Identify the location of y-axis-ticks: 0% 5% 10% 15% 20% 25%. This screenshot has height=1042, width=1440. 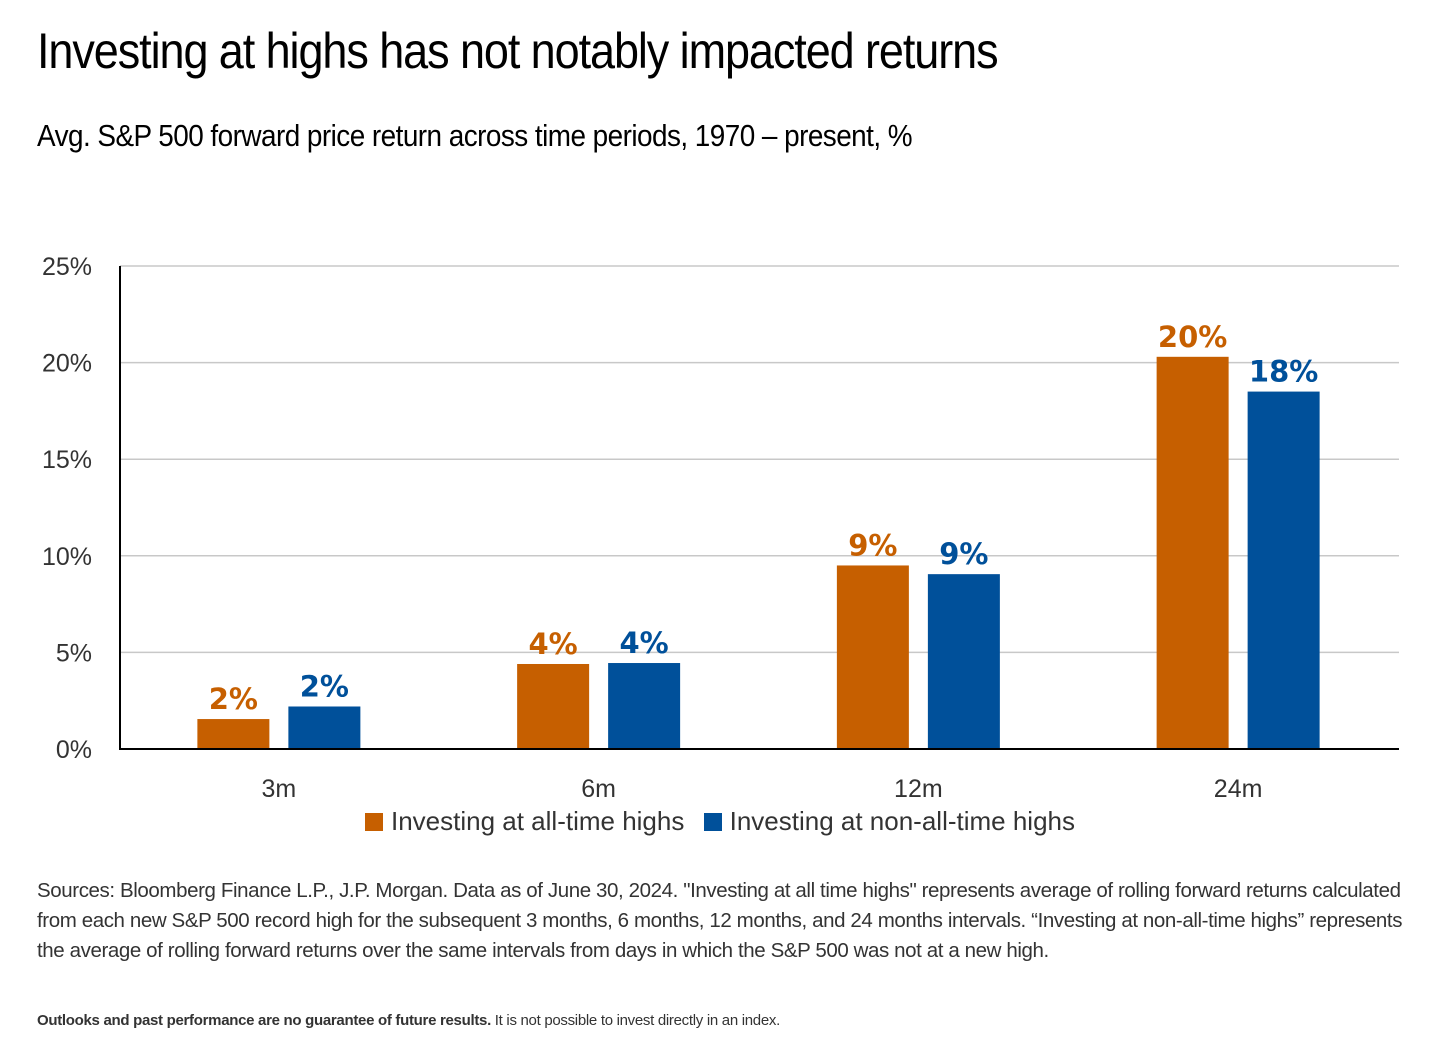
(67, 508).